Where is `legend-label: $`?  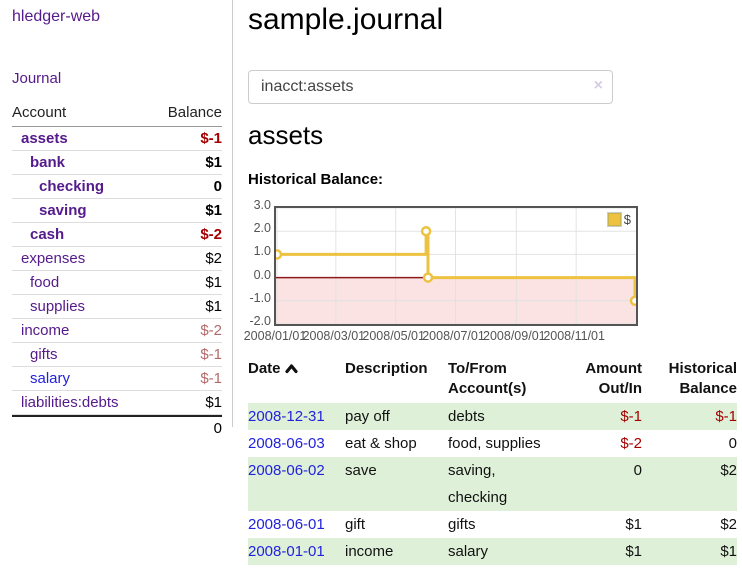
legend-label: $ is located at coordinates (627, 219).